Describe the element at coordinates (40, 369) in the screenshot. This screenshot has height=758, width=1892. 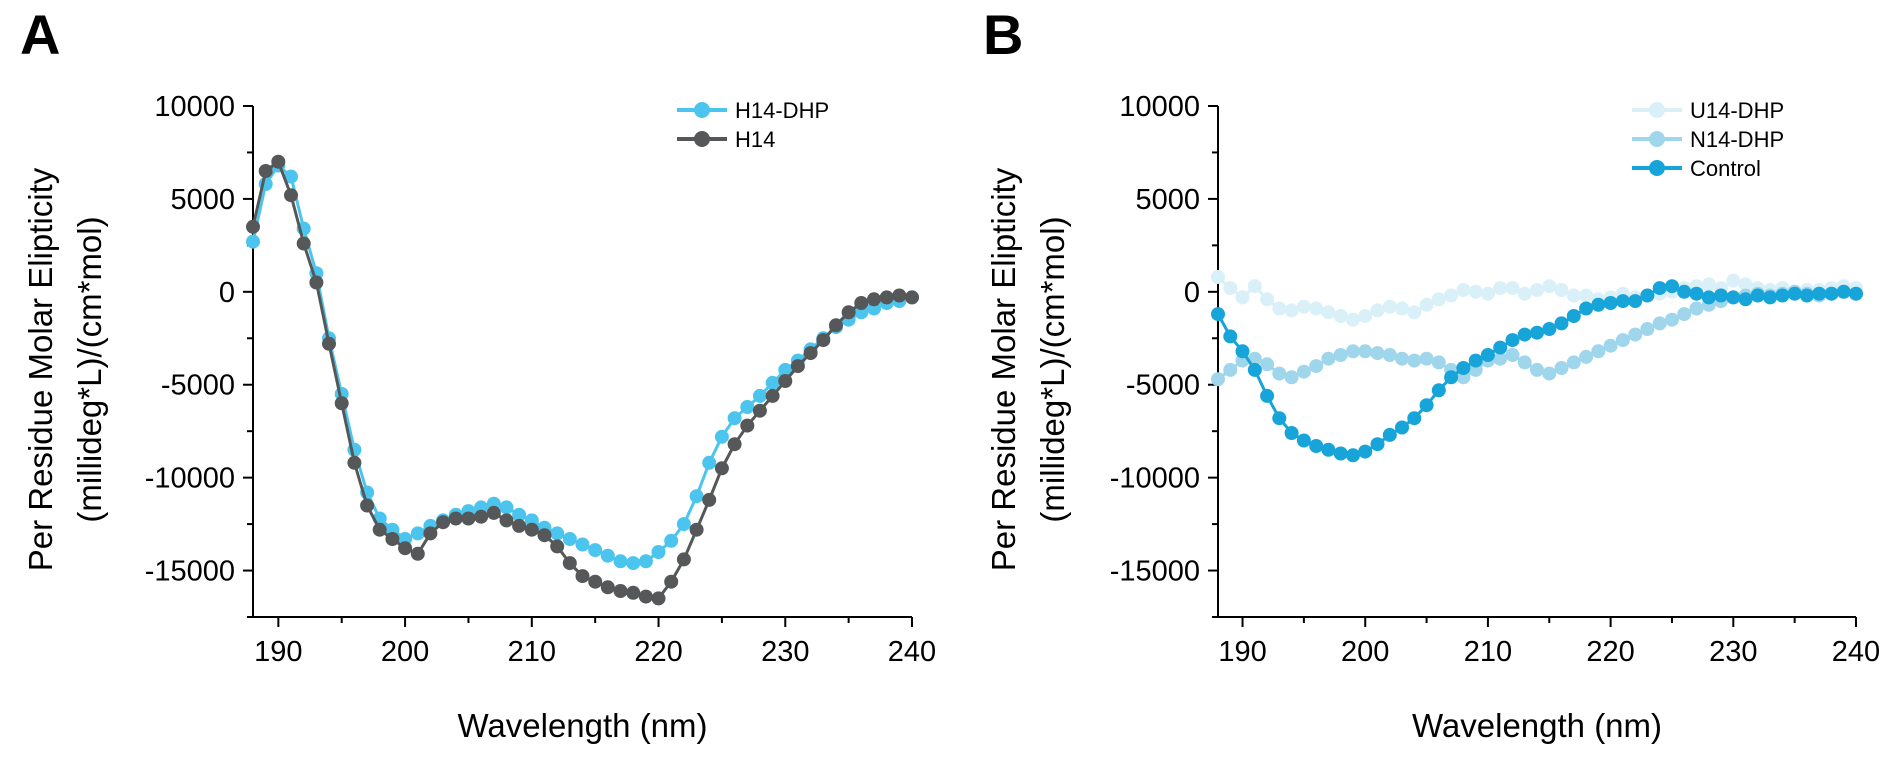
I see `y-axis-title-line-1: Per Residue Molar Elipticity` at that location.